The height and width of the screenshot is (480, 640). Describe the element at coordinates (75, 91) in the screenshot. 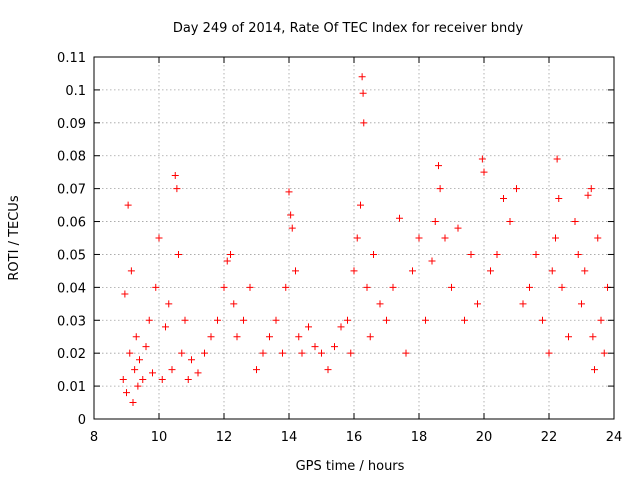

I see `y-tick-label: 0.1` at that location.